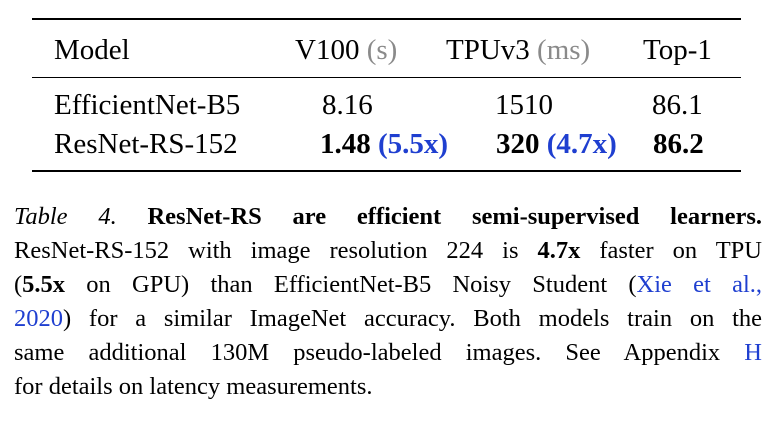 The height and width of the screenshot is (422, 772). I want to click on row-resnet-v100-value: 1.48, so click(345, 144).